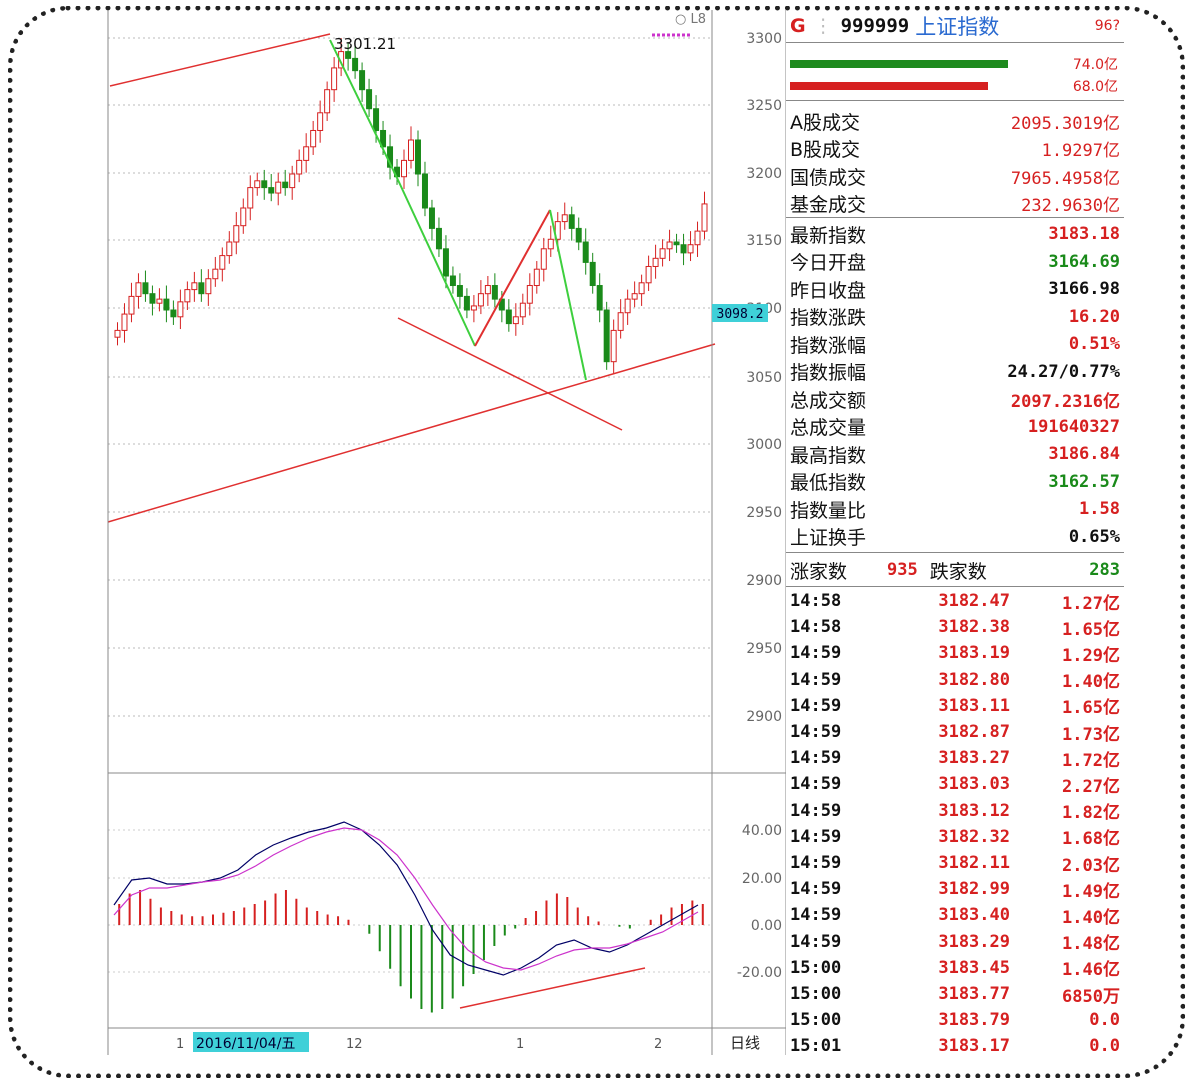 The image size is (1197, 1086). I want to click on stat-value: 3164.69, so click(1084, 261).